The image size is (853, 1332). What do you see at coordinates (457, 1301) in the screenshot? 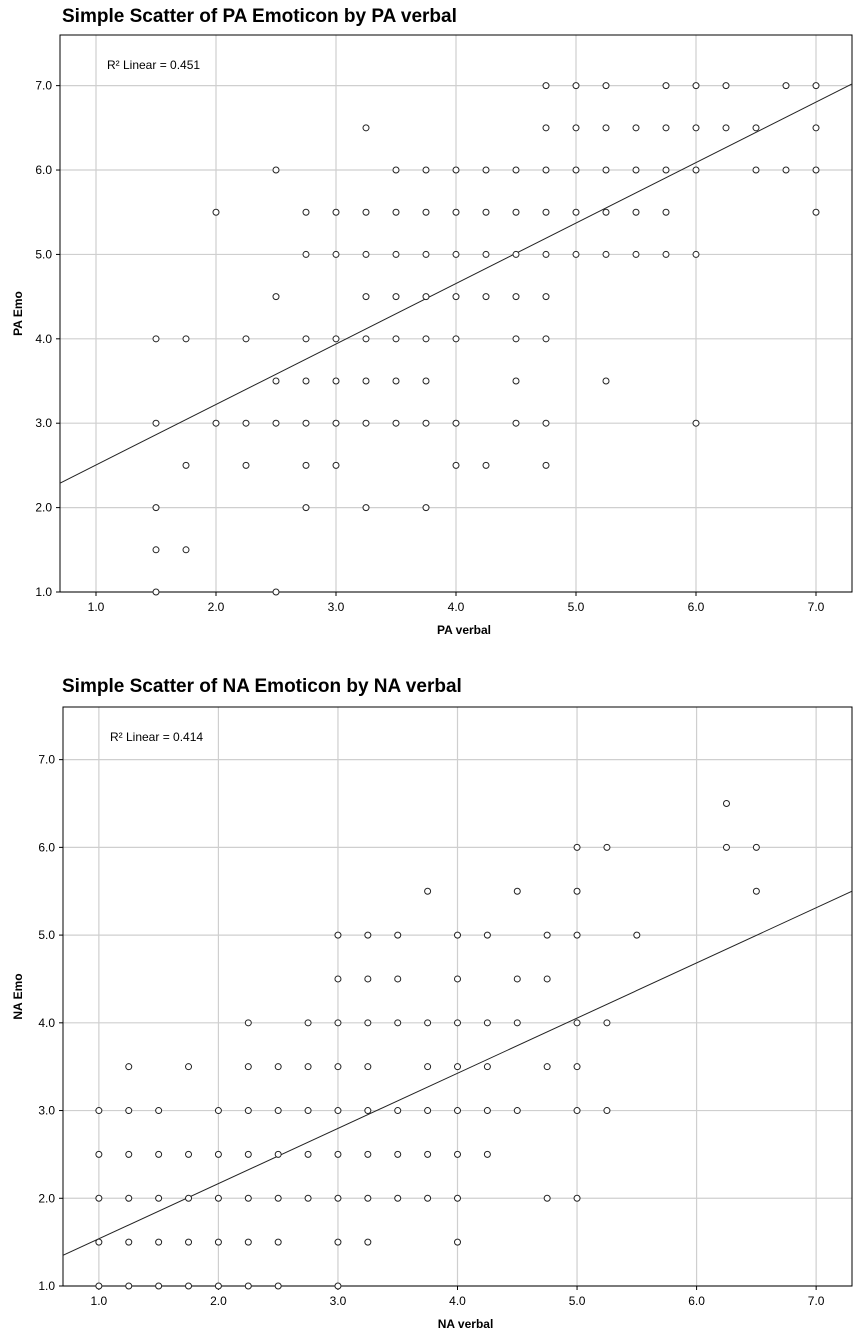
I see `x-tick-label: 4.0` at bounding box center [457, 1301].